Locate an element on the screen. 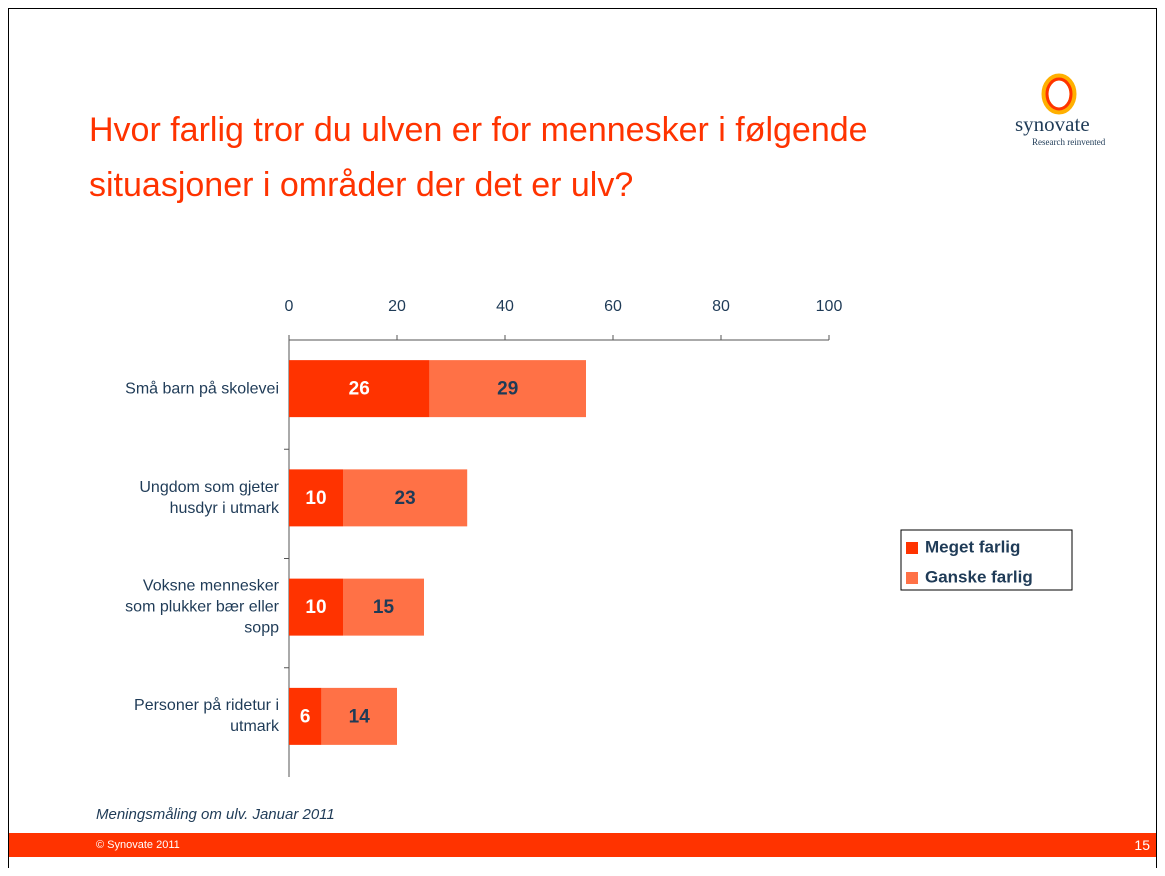 The width and height of the screenshot is (1165, 876). x-tick-label: 100 is located at coordinates (829, 306).